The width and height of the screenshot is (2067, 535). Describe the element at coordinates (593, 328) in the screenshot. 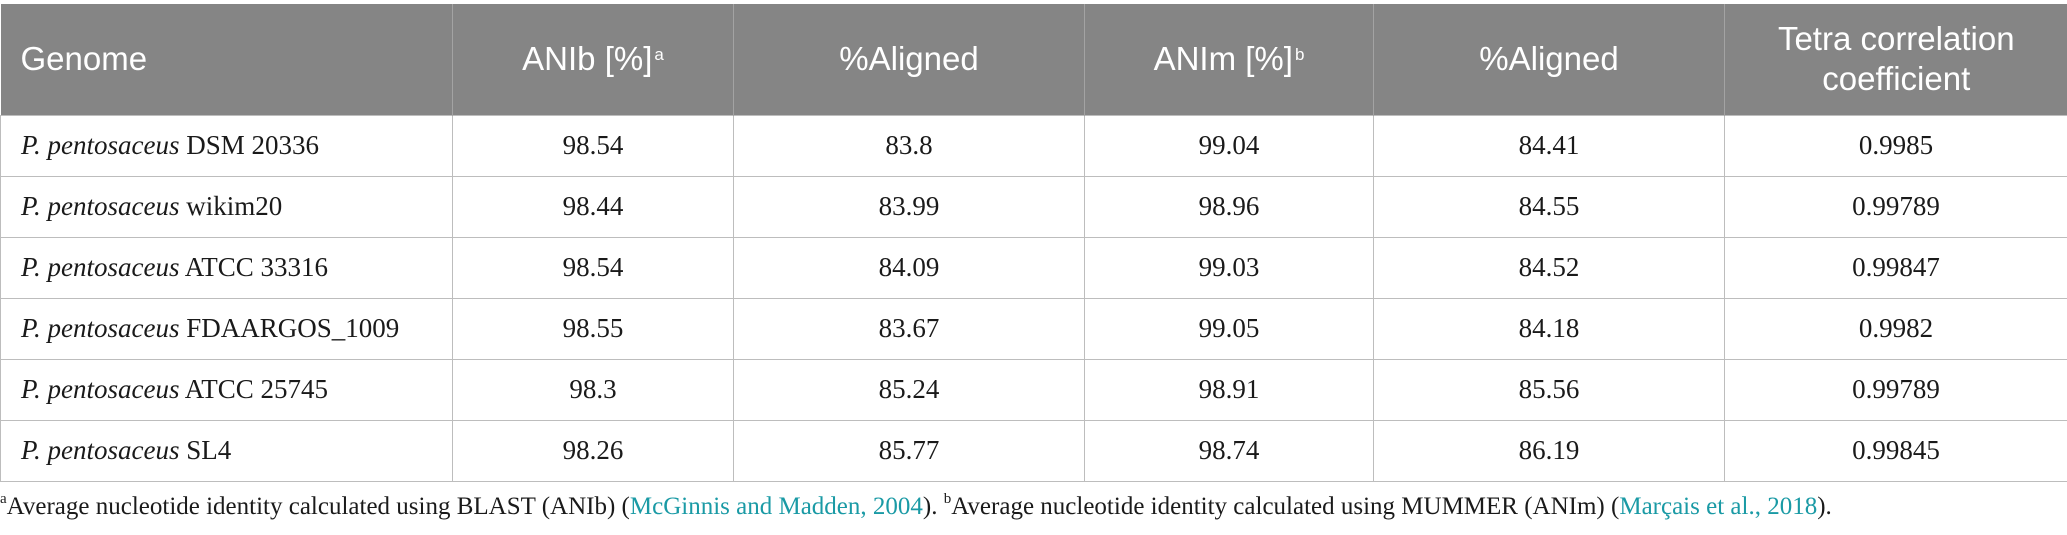

I see `cell-anib: 98.55` at that location.